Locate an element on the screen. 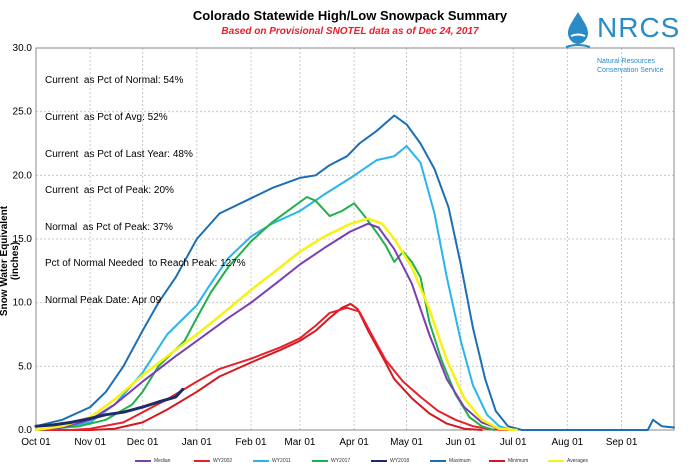 The height and width of the screenshot is (476, 700). legend-label: Maximum is located at coordinates (460, 461).